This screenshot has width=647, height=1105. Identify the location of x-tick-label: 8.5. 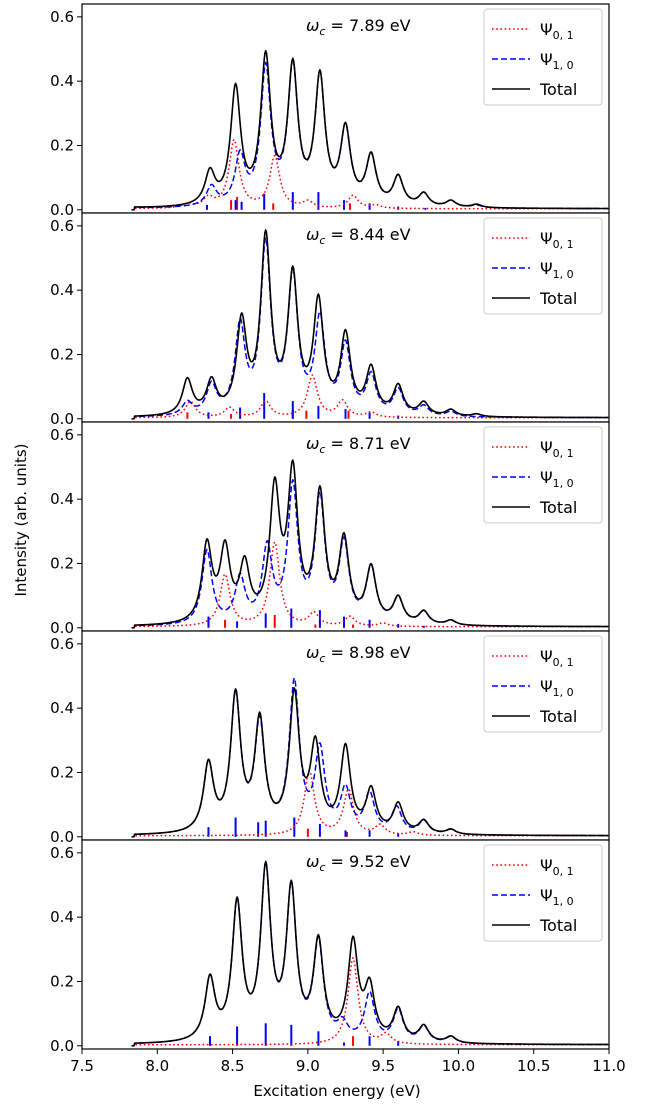
(233, 1066).